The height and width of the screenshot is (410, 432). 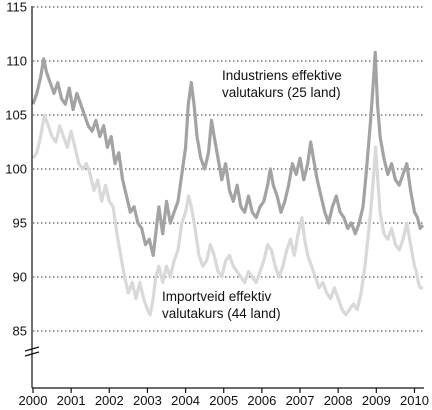 What do you see at coordinates (33, 400) in the screenshot?
I see `x-tick-label-2000: 2000` at bounding box center [33, 400].